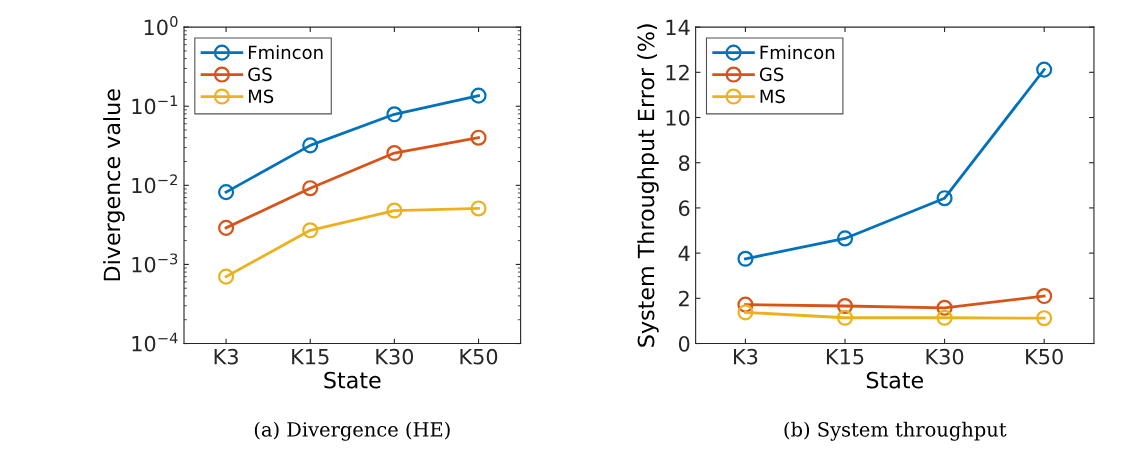 This screenshot has width=1122, height=452. I want to click on y-tick-label: 10$^{−1}$, so click(155, 105).